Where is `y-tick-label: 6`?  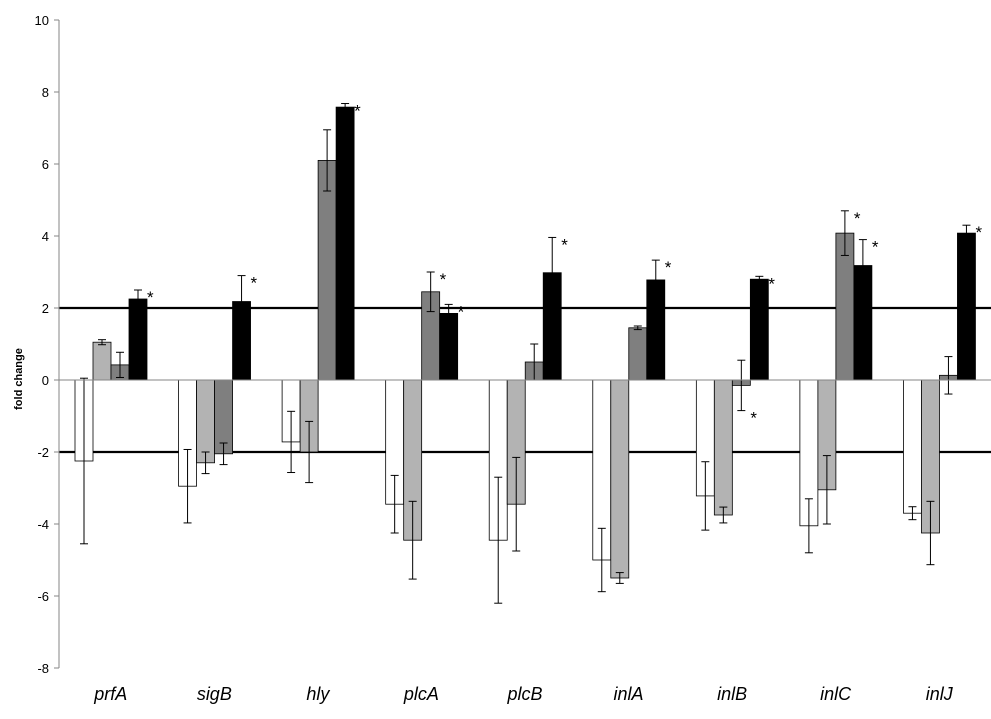 y-tick-label: 6 is located at coordinates (45, 164).